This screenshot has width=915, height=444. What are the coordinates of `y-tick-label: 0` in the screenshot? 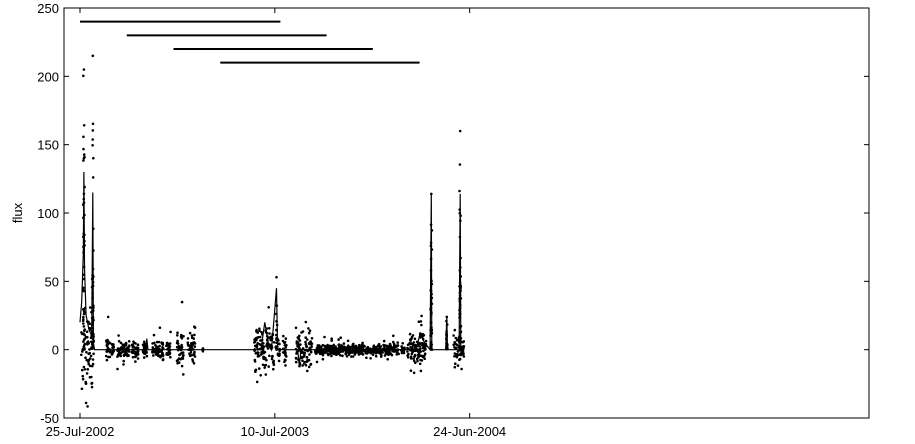 It's located at (55, 350).